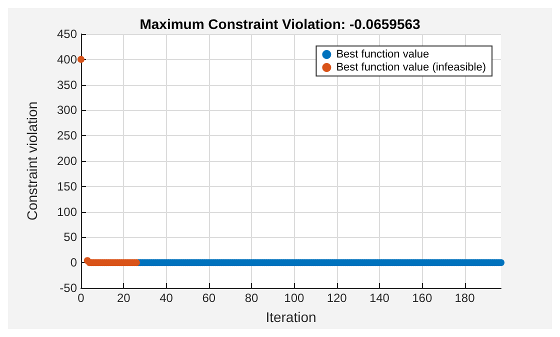  I want to click on x-tick-label: 140, so click(379, 298).